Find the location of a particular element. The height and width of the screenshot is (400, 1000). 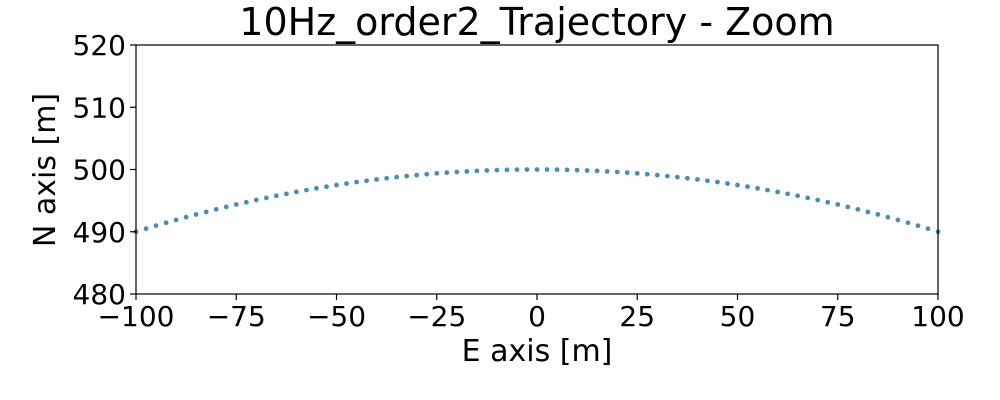

x-tick-label: 100 is located at coordinates (937, 316).